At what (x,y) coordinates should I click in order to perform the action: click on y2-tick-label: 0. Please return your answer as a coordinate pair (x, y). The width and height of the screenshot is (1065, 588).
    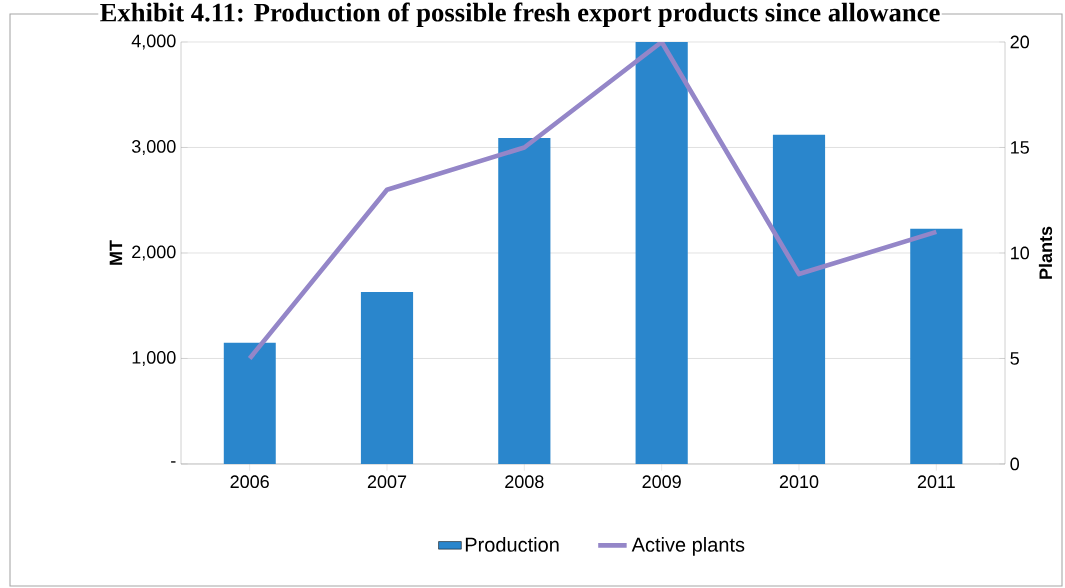
    Looking at the image, I should click on (1015, 464).